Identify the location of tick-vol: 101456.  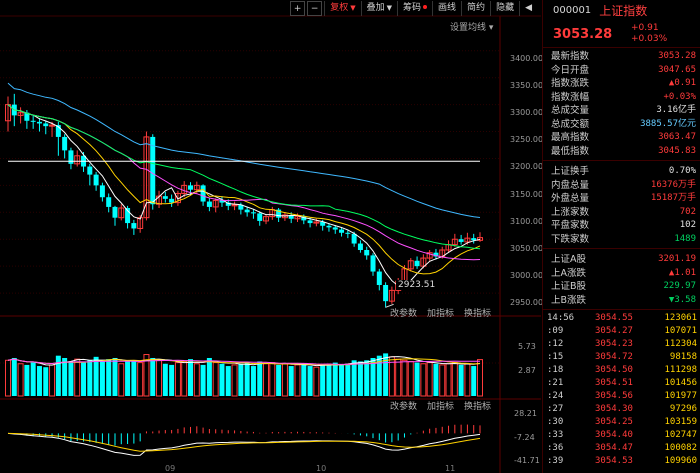
(680, 383).